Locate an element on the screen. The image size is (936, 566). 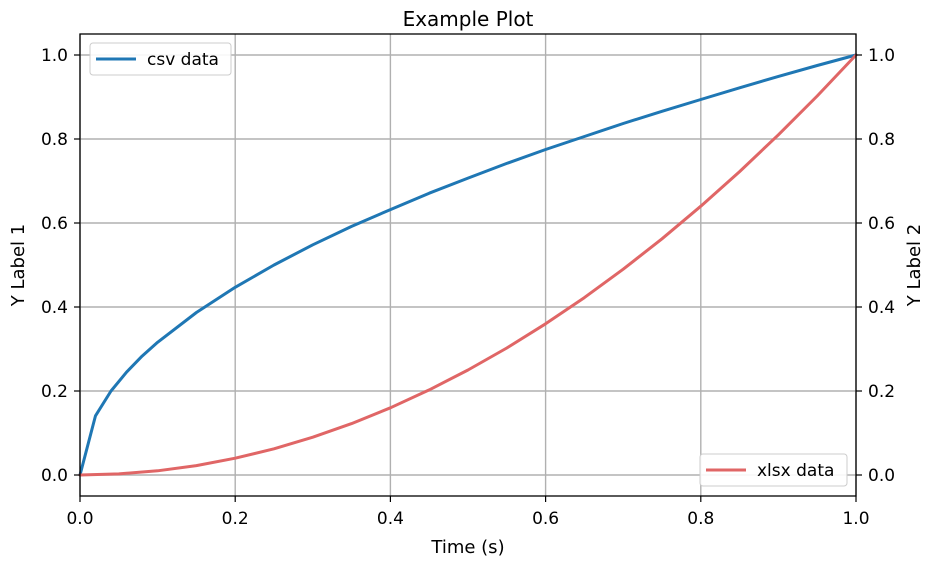
y-right-tick-label: 0.2 is located at coordinates (881, 392).